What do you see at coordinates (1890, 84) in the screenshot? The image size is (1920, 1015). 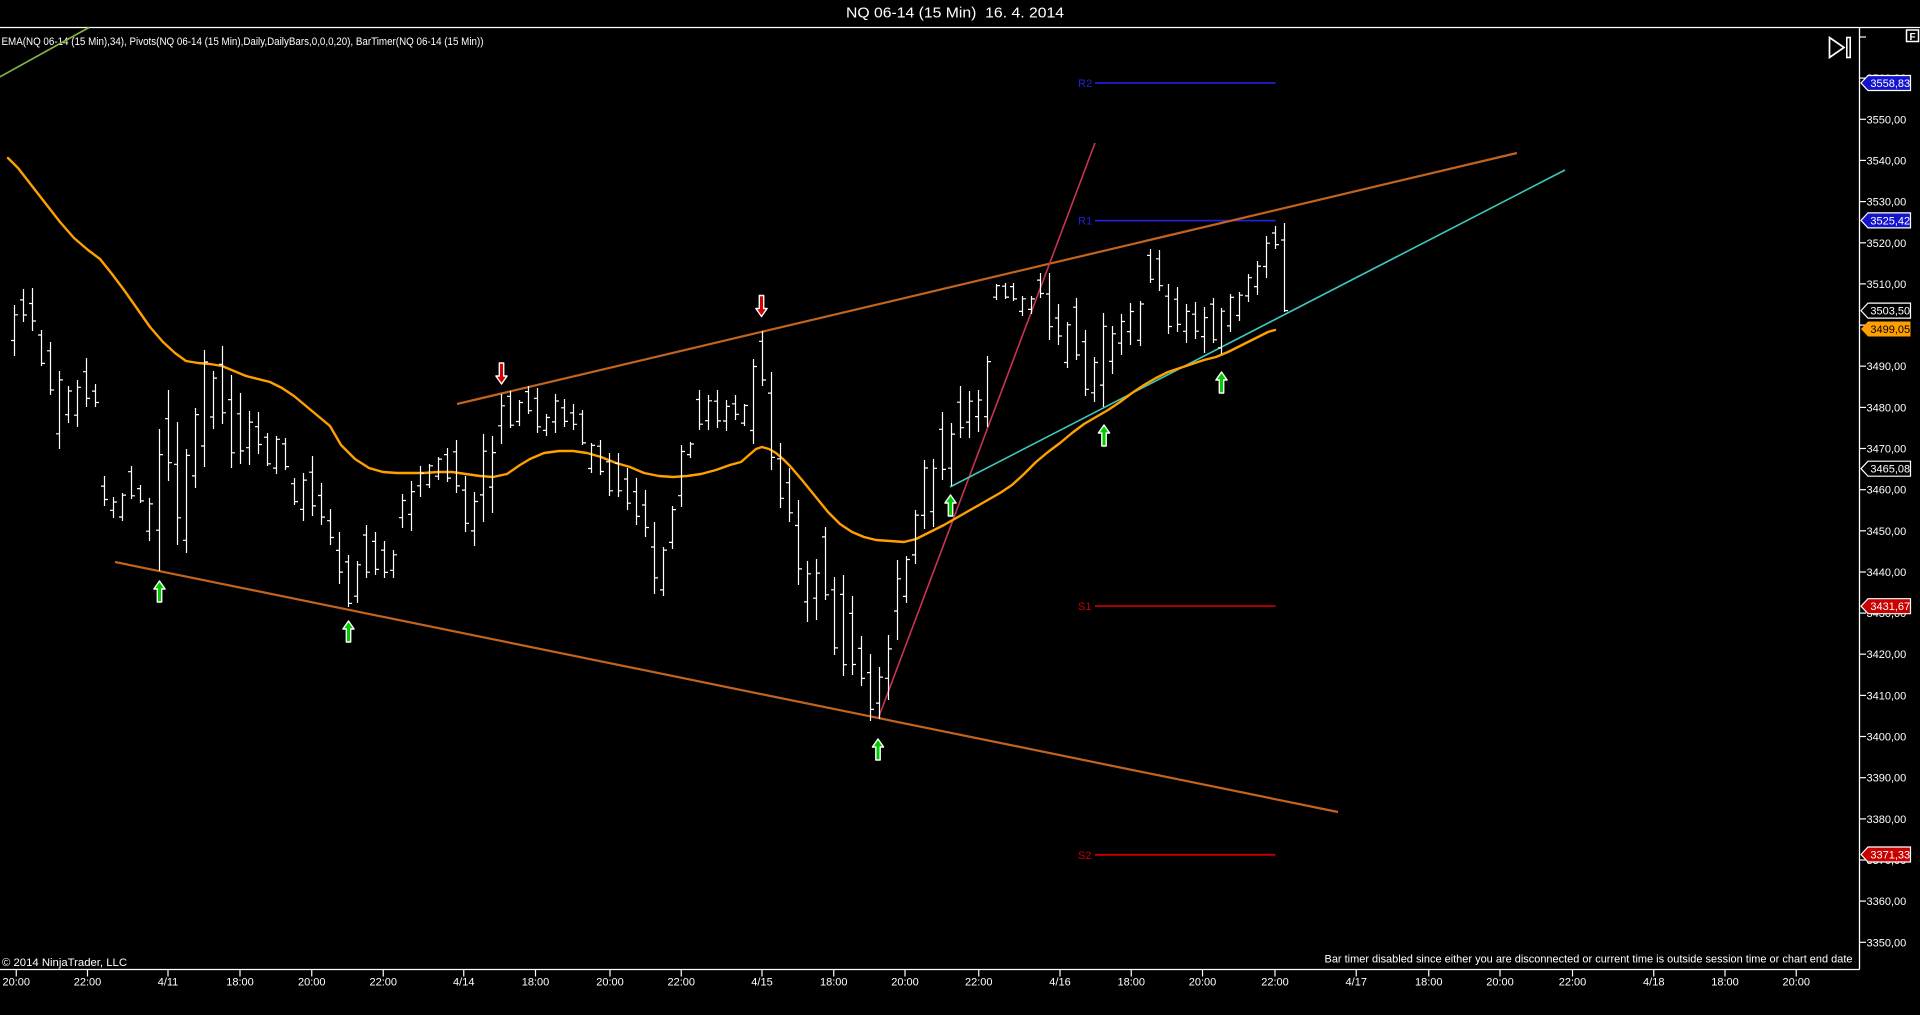 I see `svg-text: 3558,83` at bounding box center [1890, 84].